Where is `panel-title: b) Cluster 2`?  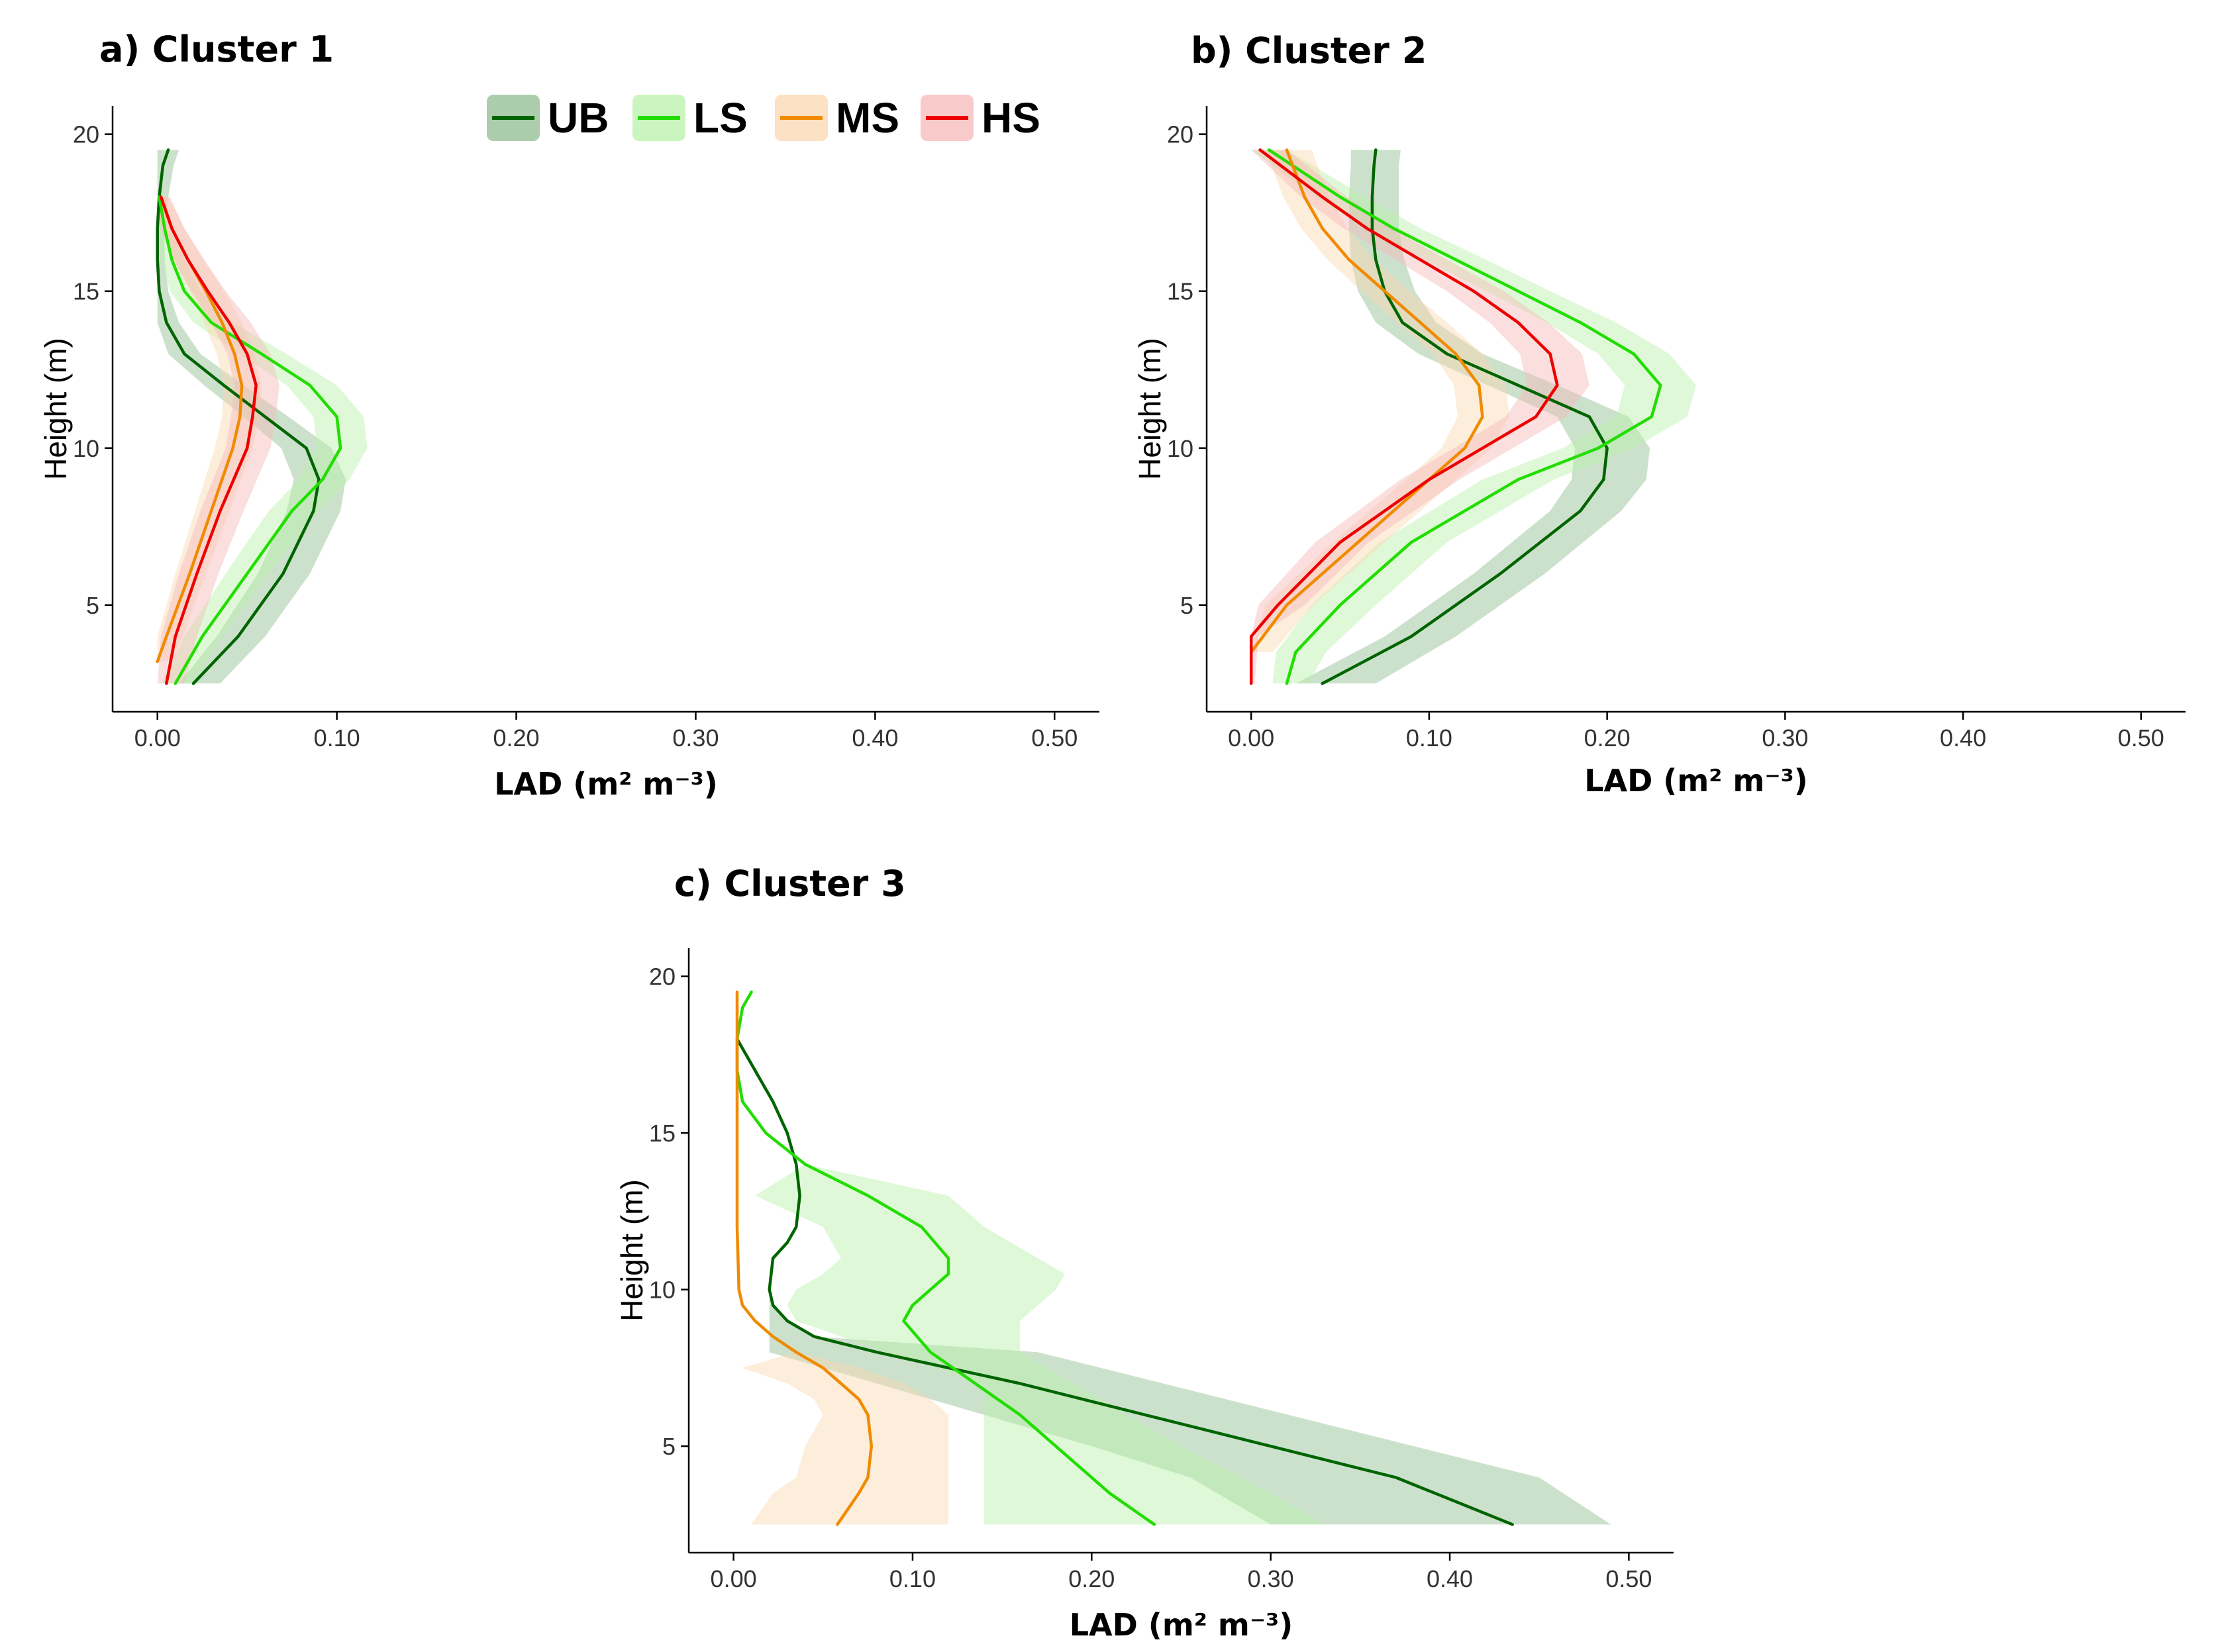
panel-title: b) Cluster 2 is located at coordinates (1309, 51).